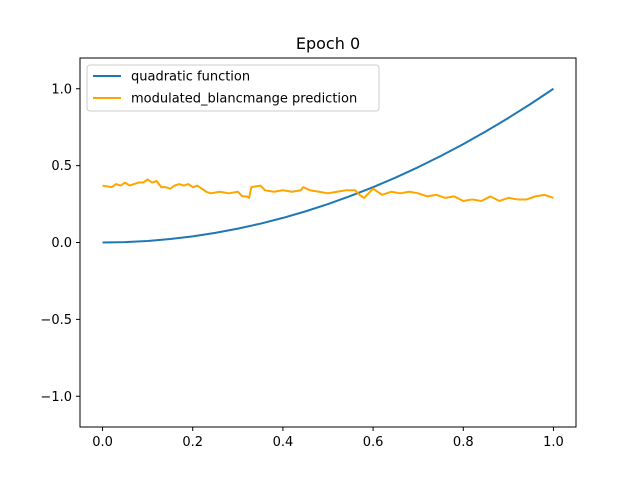 Image resolution: width=640 pixels, height=480 pixels. I want to click on y-tick-label: 1.0, so click(61, 89).